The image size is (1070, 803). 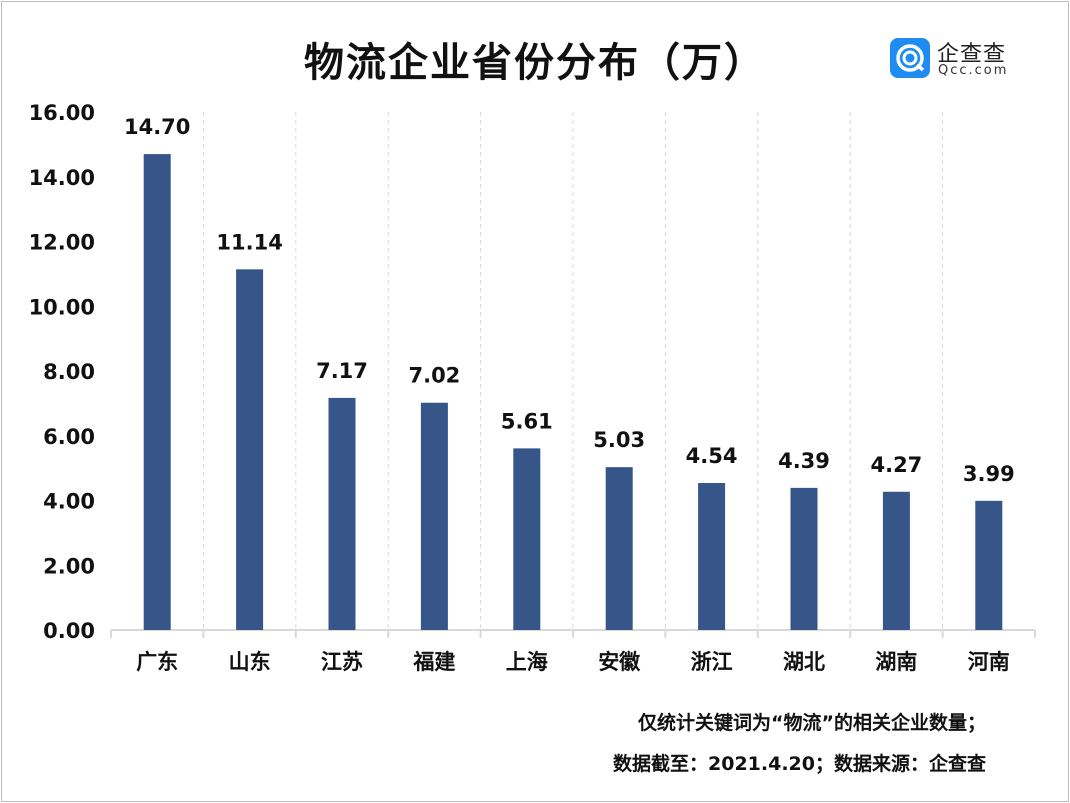 What do you see at coordinates (896, 662) in the screenshot?
I see `x-tick-label: 湖南` at bounding box center [896, 662].